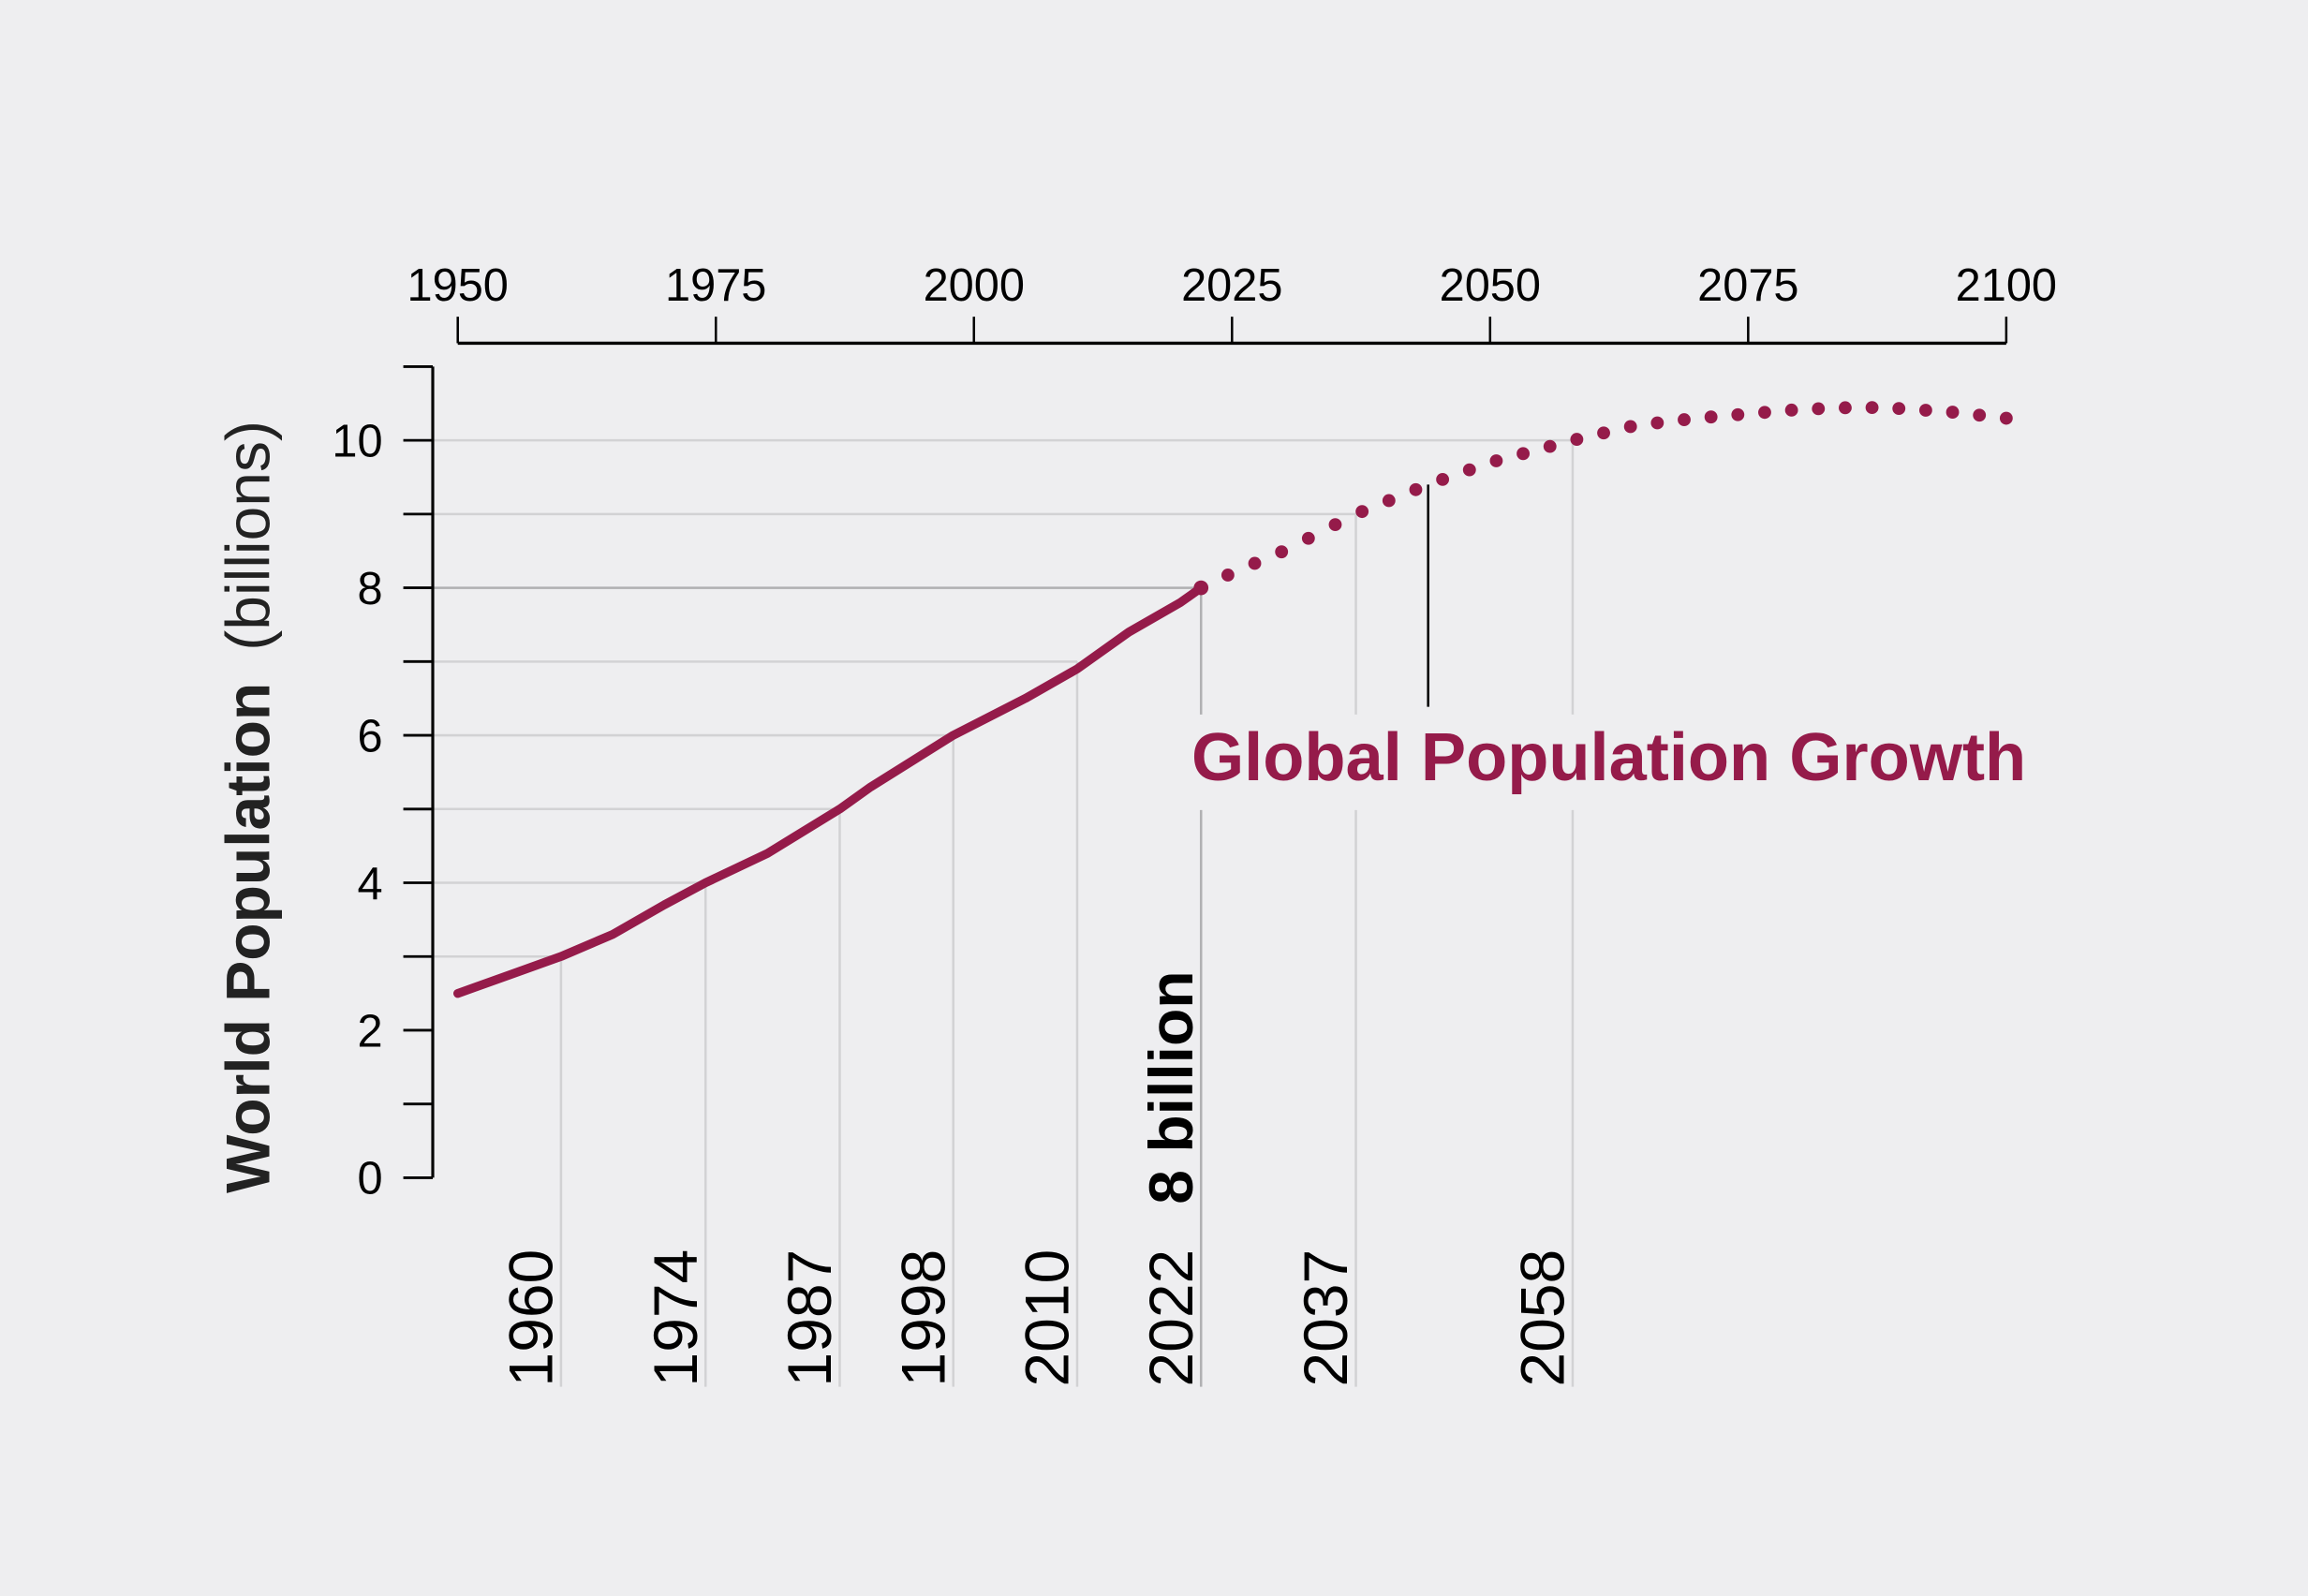 The height and width of the screenshot is (1596, 2308). What do you see at coordinates (809, 1318) in the screenshot?
I see `milestone-year-label: 1987` at bounding box center [809, 1318].